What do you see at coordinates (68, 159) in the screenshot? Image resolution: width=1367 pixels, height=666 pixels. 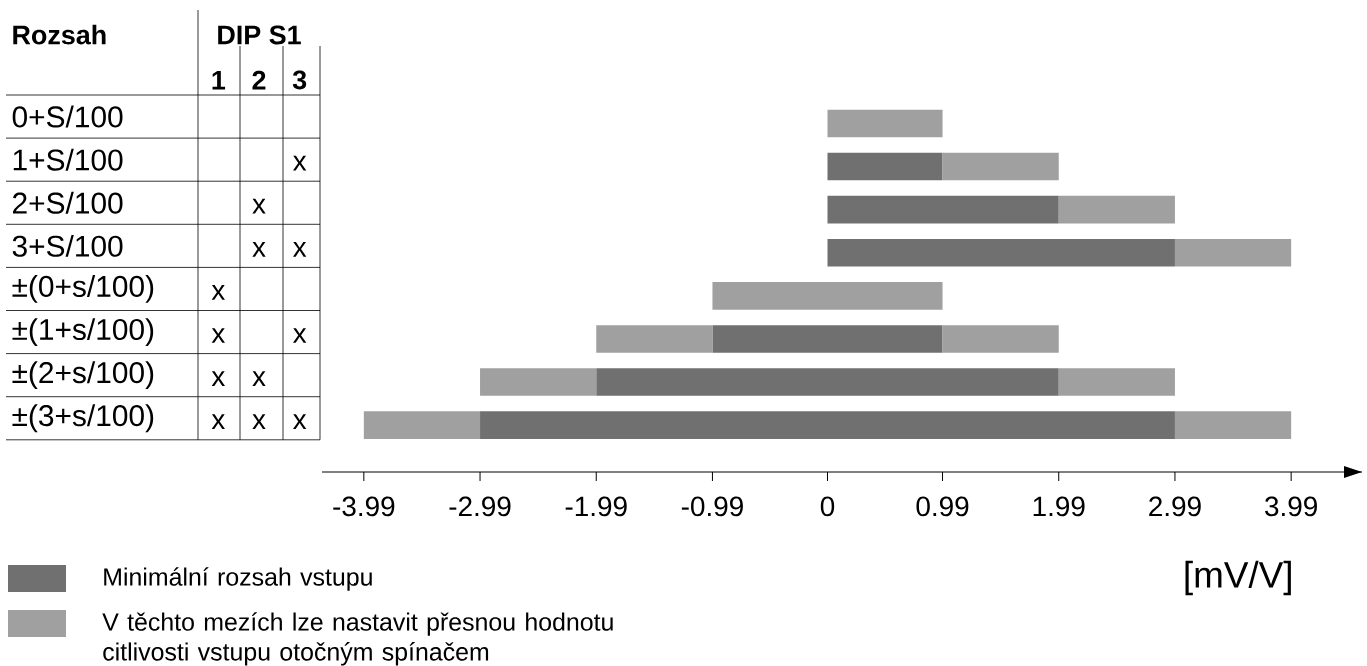 I see `y-tick-label: 1+S/100` at bounding box center [68, 159].